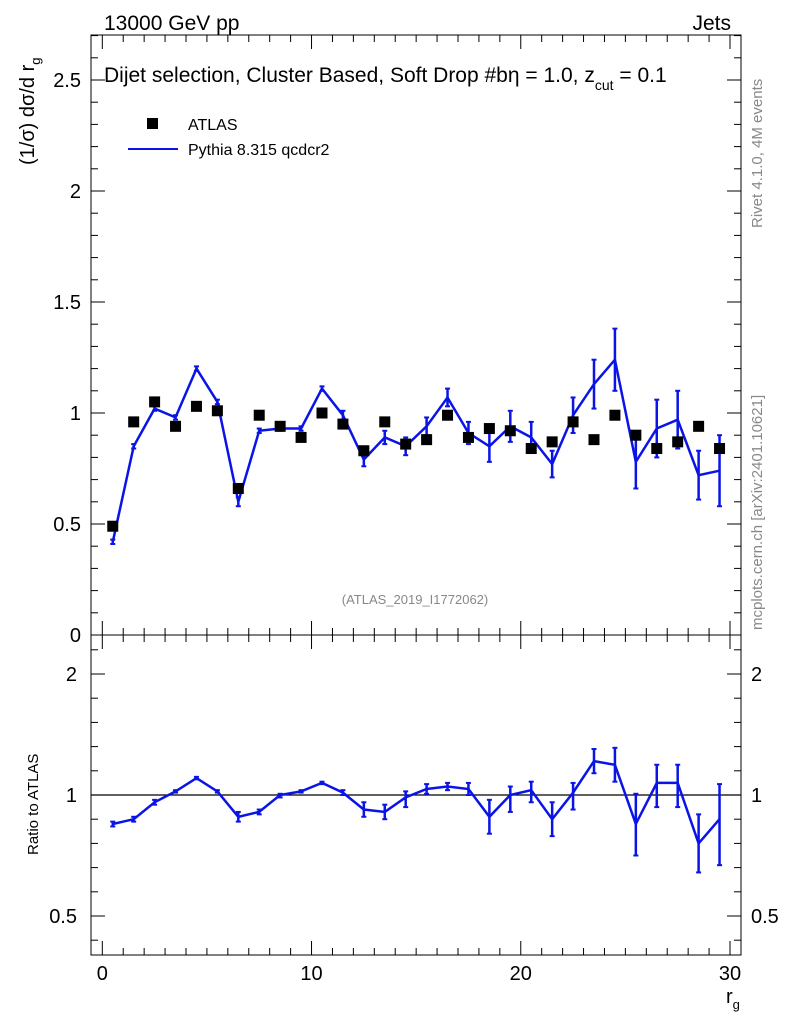 The image size is (786, 1024). What do you see at coordinates (63, 917) in the screenshot?
I see `ratio-y-tick-label: 0.5` at bounding box center [63, 917].